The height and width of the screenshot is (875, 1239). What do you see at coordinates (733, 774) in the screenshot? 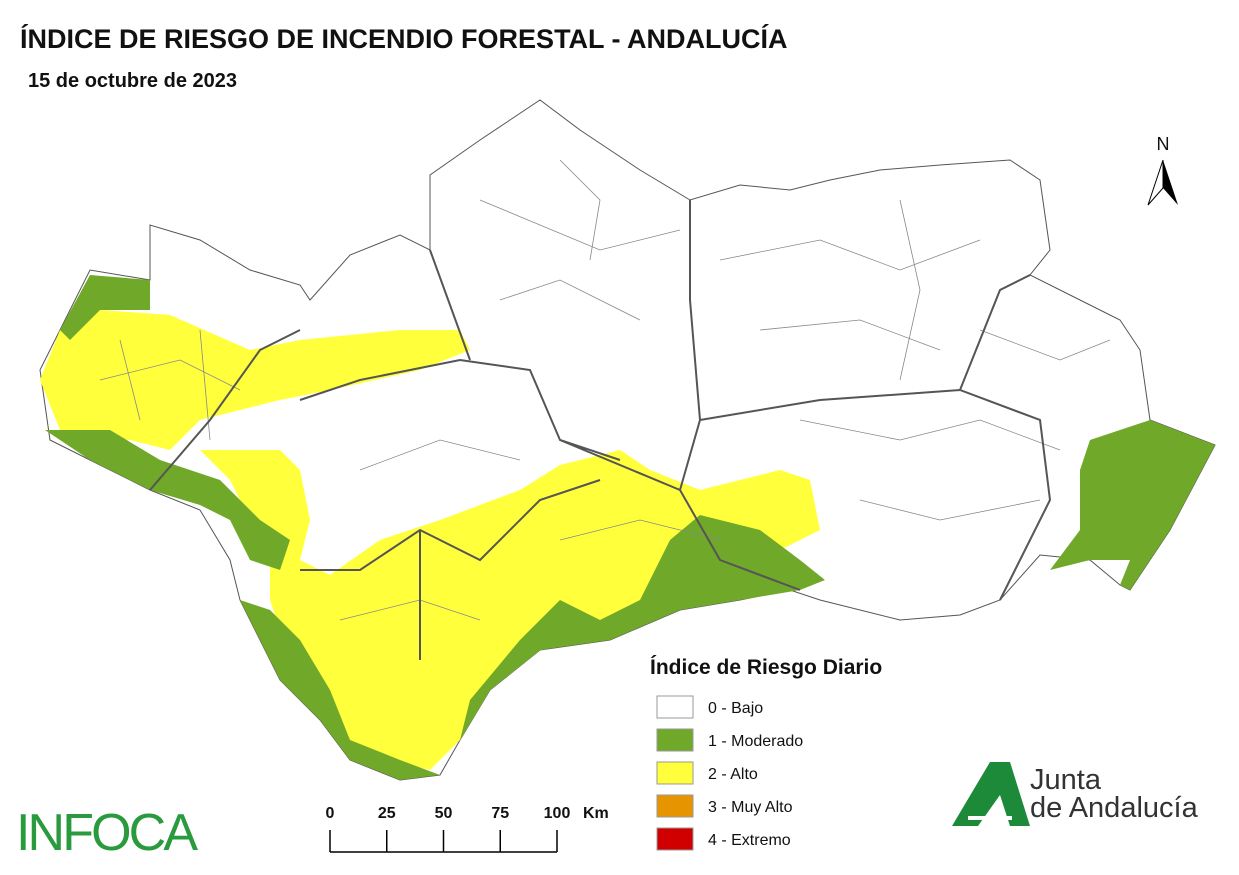
I see `legend-label: 2 - Alto` at bounding box center [733, 774].